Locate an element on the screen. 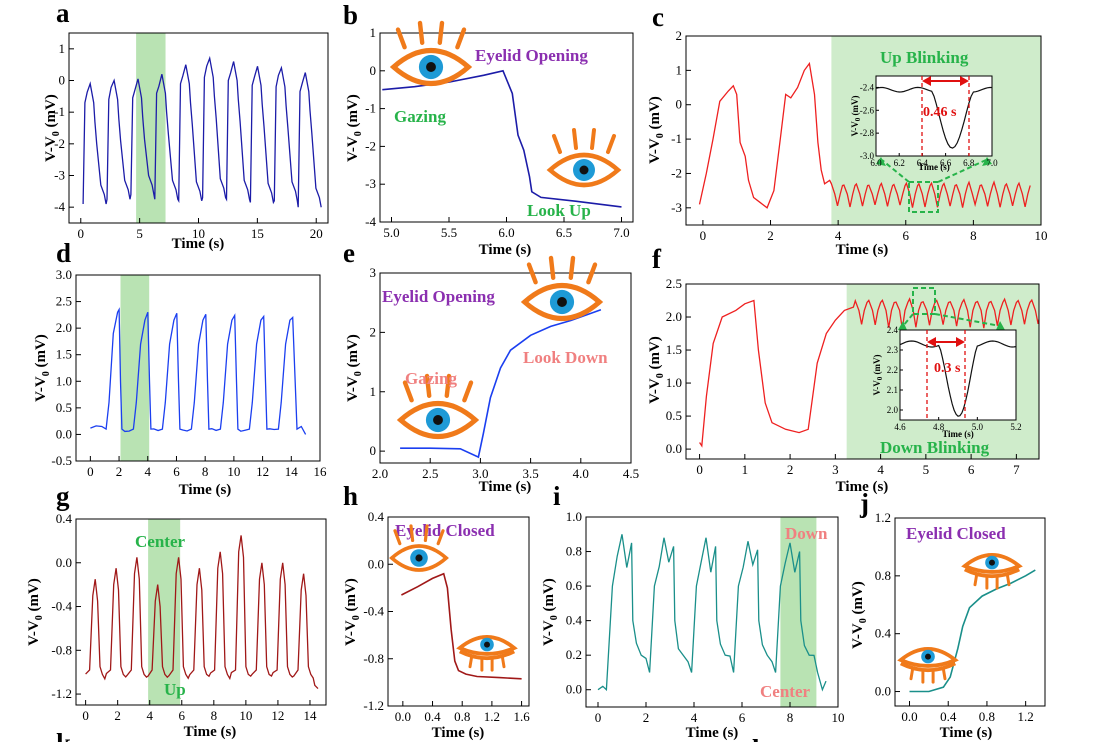 This screenshot has height=742, width=1104. panel-label-d: d is located at coordinates (63, 253).